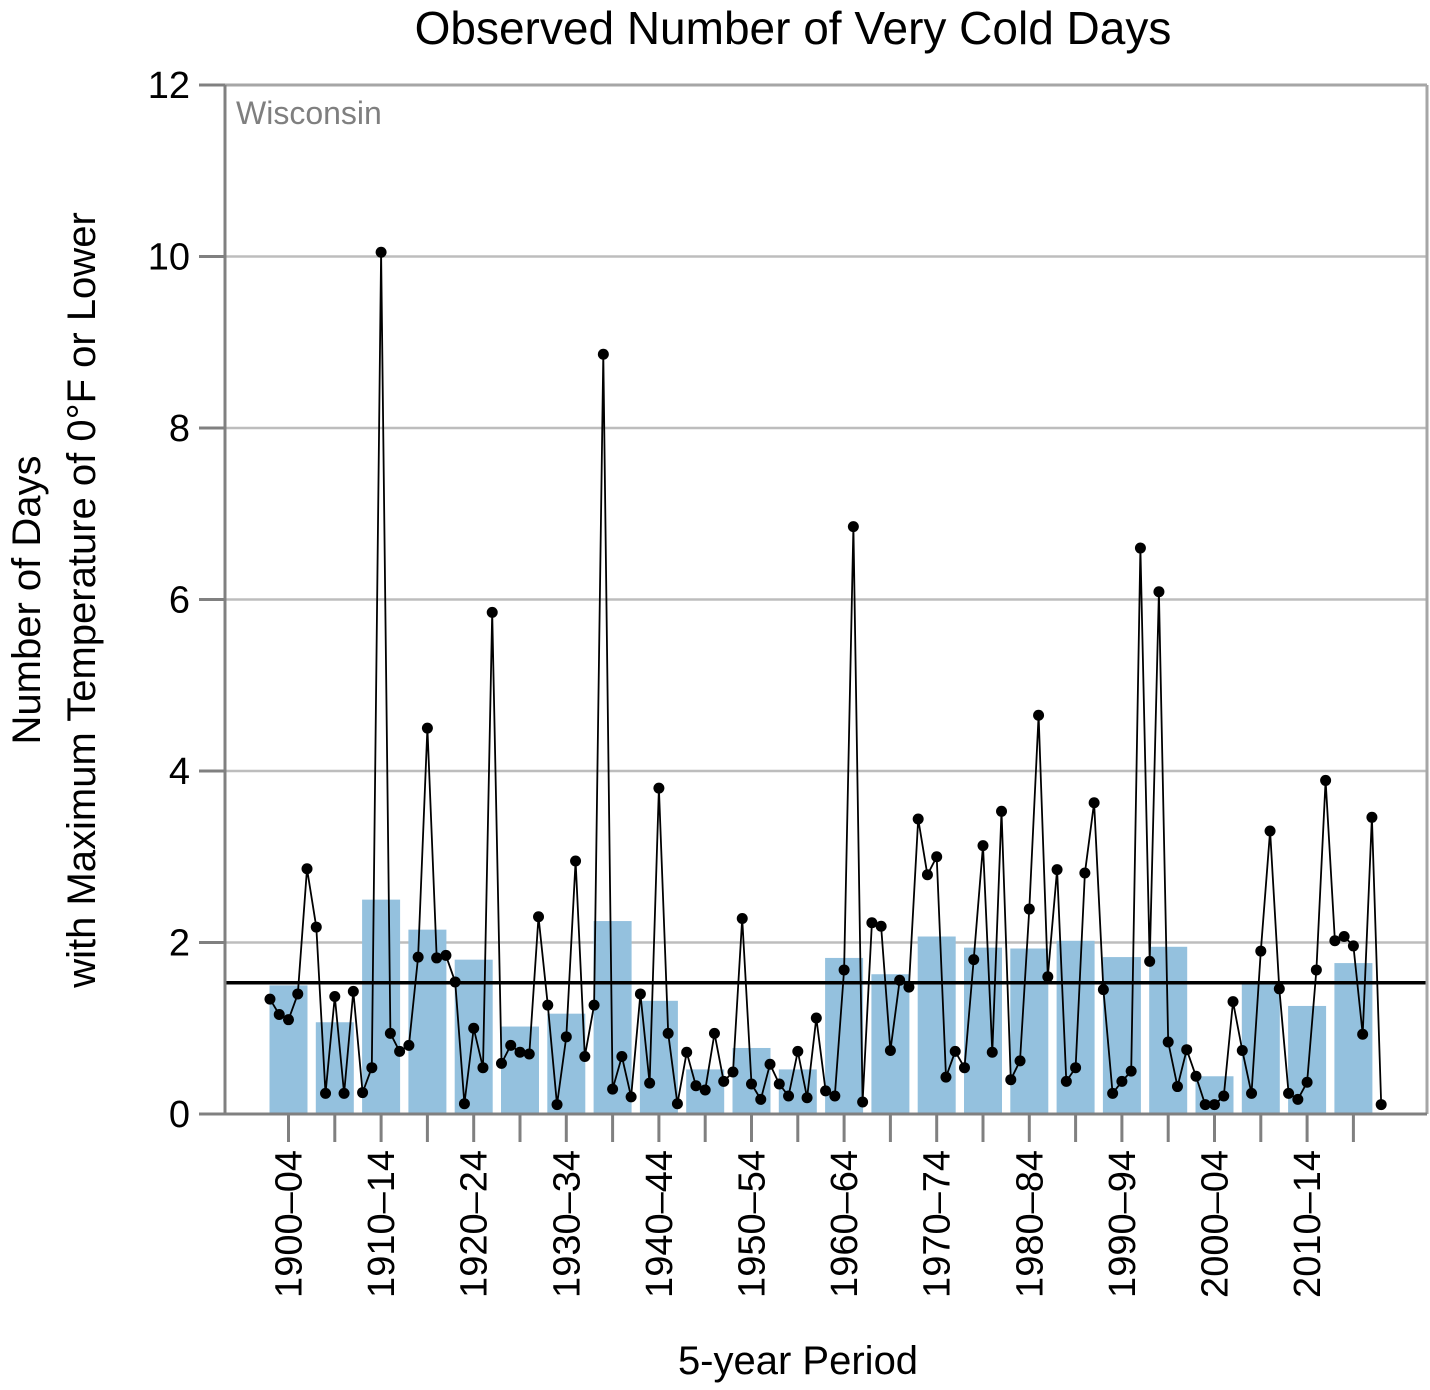 The width and height of the screenshot is (1430, 1390). What do you see at coordinates (1030, 1224) in the screenshot?
I see `x-tick-label: 1980–84` at bounding box center [1030, 1224].